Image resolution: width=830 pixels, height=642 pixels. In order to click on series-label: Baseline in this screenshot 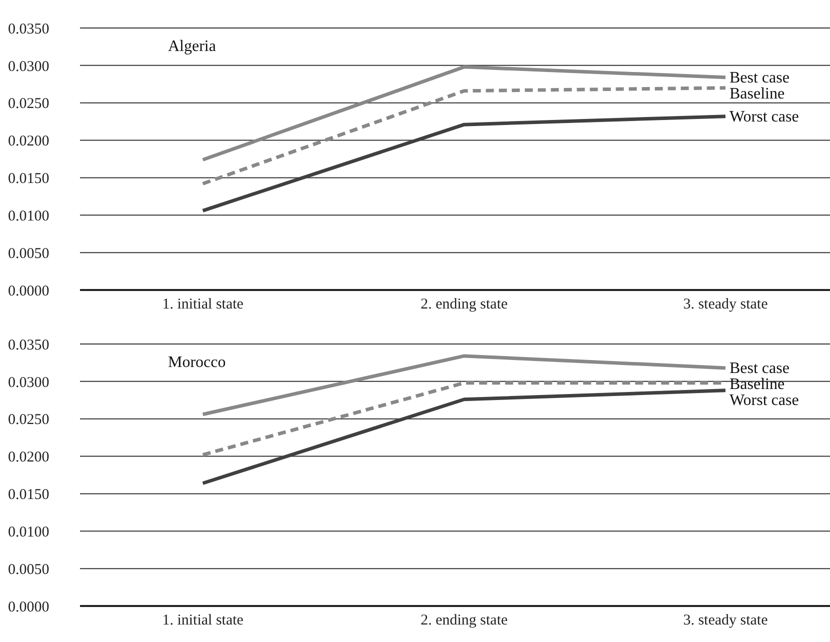, I will do `click(757, 93)`.